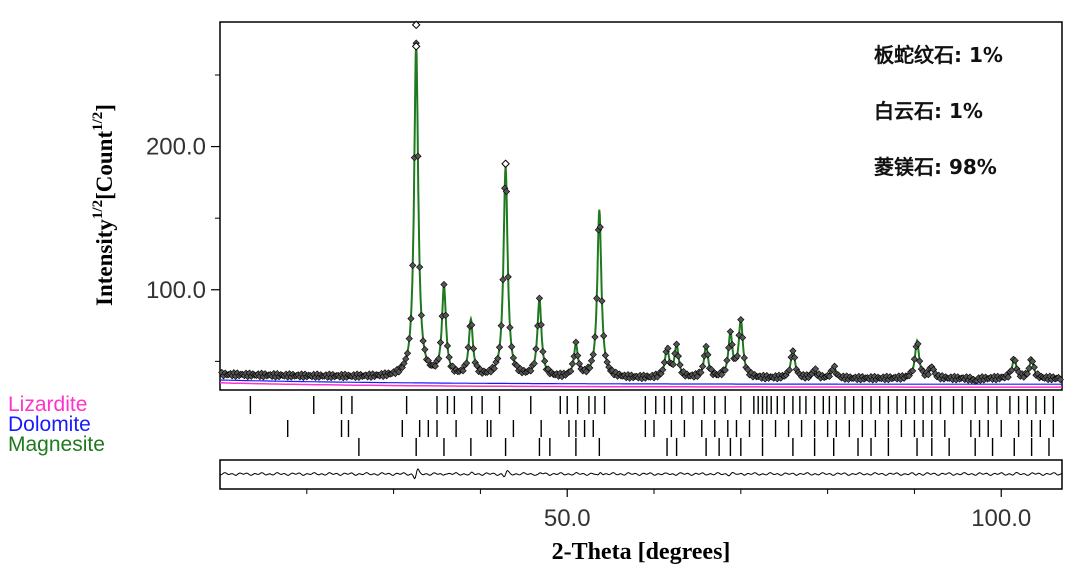  I want to click on y-axis-title-unit: [Count, so click(104, 165).